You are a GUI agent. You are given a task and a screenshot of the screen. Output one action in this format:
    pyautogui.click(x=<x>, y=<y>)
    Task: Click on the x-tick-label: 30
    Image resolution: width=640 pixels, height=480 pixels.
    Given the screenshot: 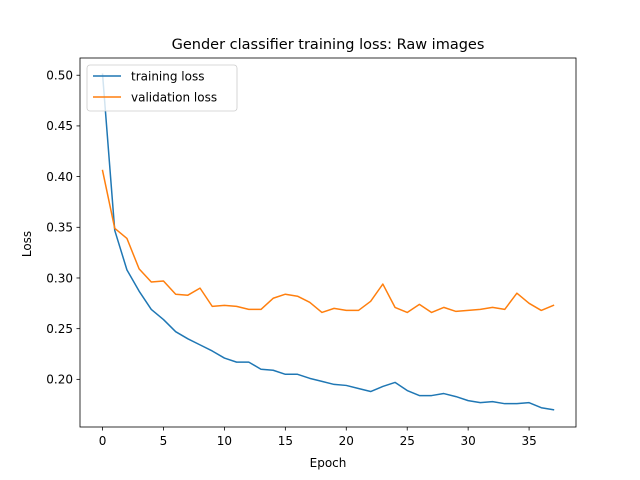 What is the action you would take?
    pyautogui.click(x=468, y=441)
    